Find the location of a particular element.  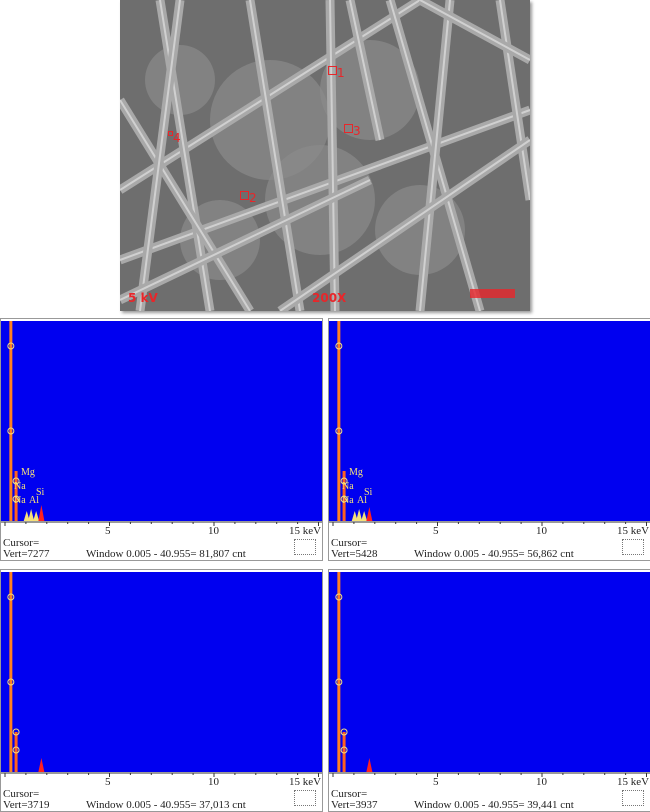

sem-voltage: 5 kV is located at coordinates (143, 298).